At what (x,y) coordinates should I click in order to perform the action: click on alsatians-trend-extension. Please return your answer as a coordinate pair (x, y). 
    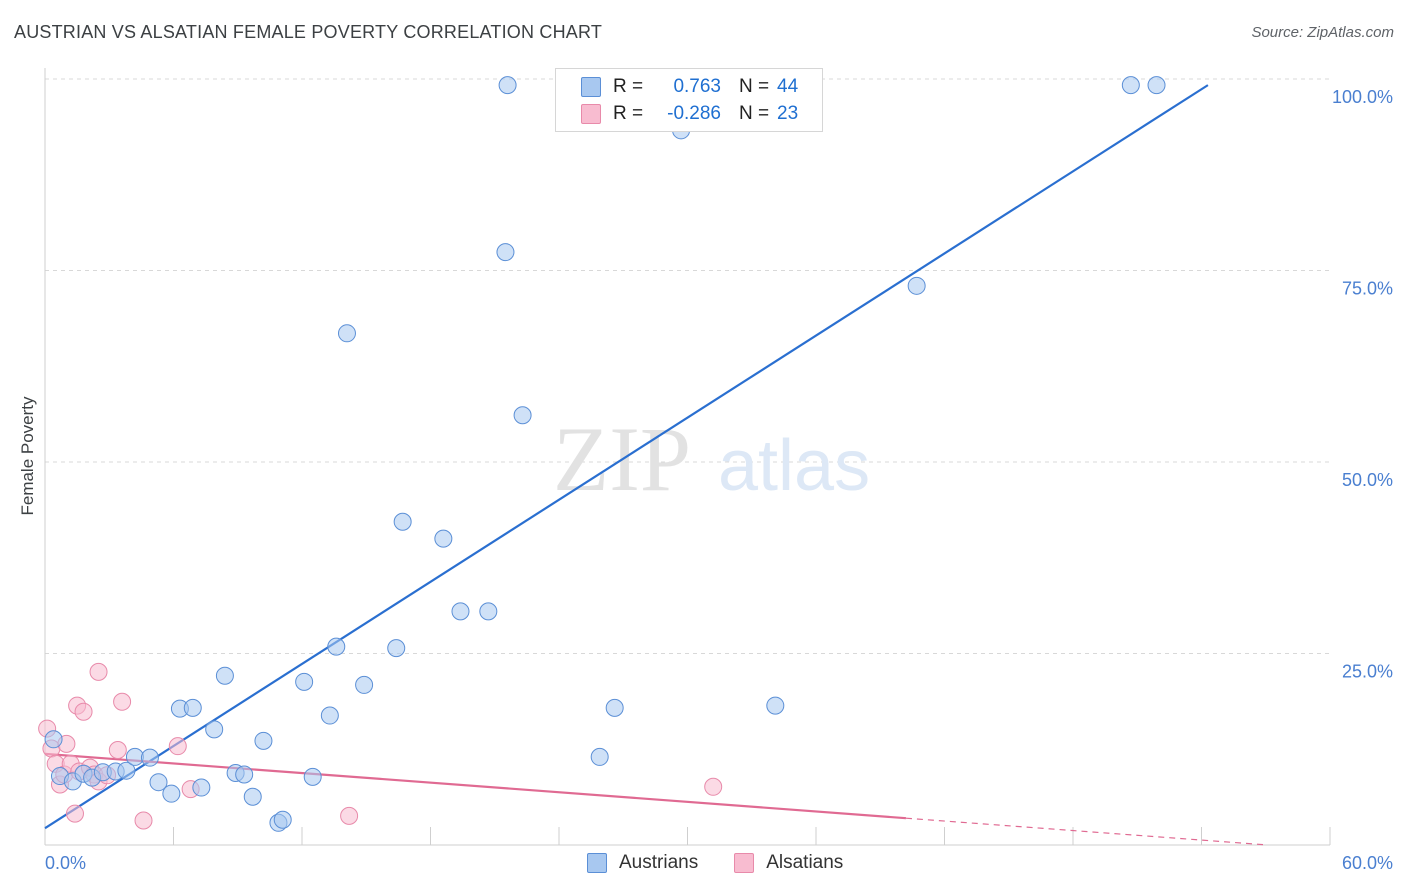
    Looking at the image, I should click on (1086, 831).